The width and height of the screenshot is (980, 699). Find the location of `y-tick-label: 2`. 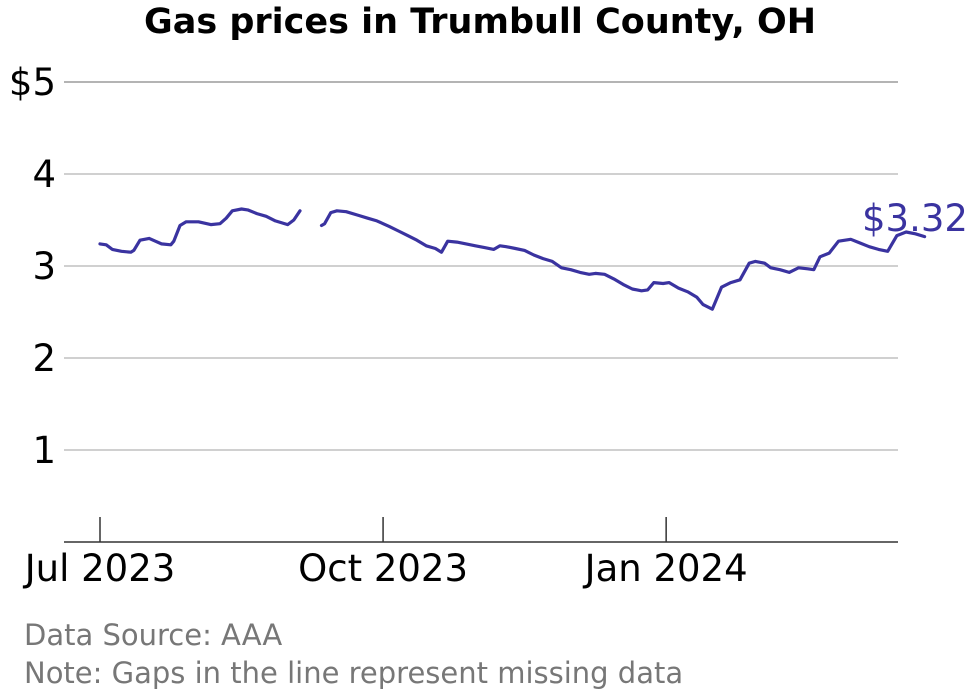

y-tick-label: 2 is located at coordinates (44, 358).